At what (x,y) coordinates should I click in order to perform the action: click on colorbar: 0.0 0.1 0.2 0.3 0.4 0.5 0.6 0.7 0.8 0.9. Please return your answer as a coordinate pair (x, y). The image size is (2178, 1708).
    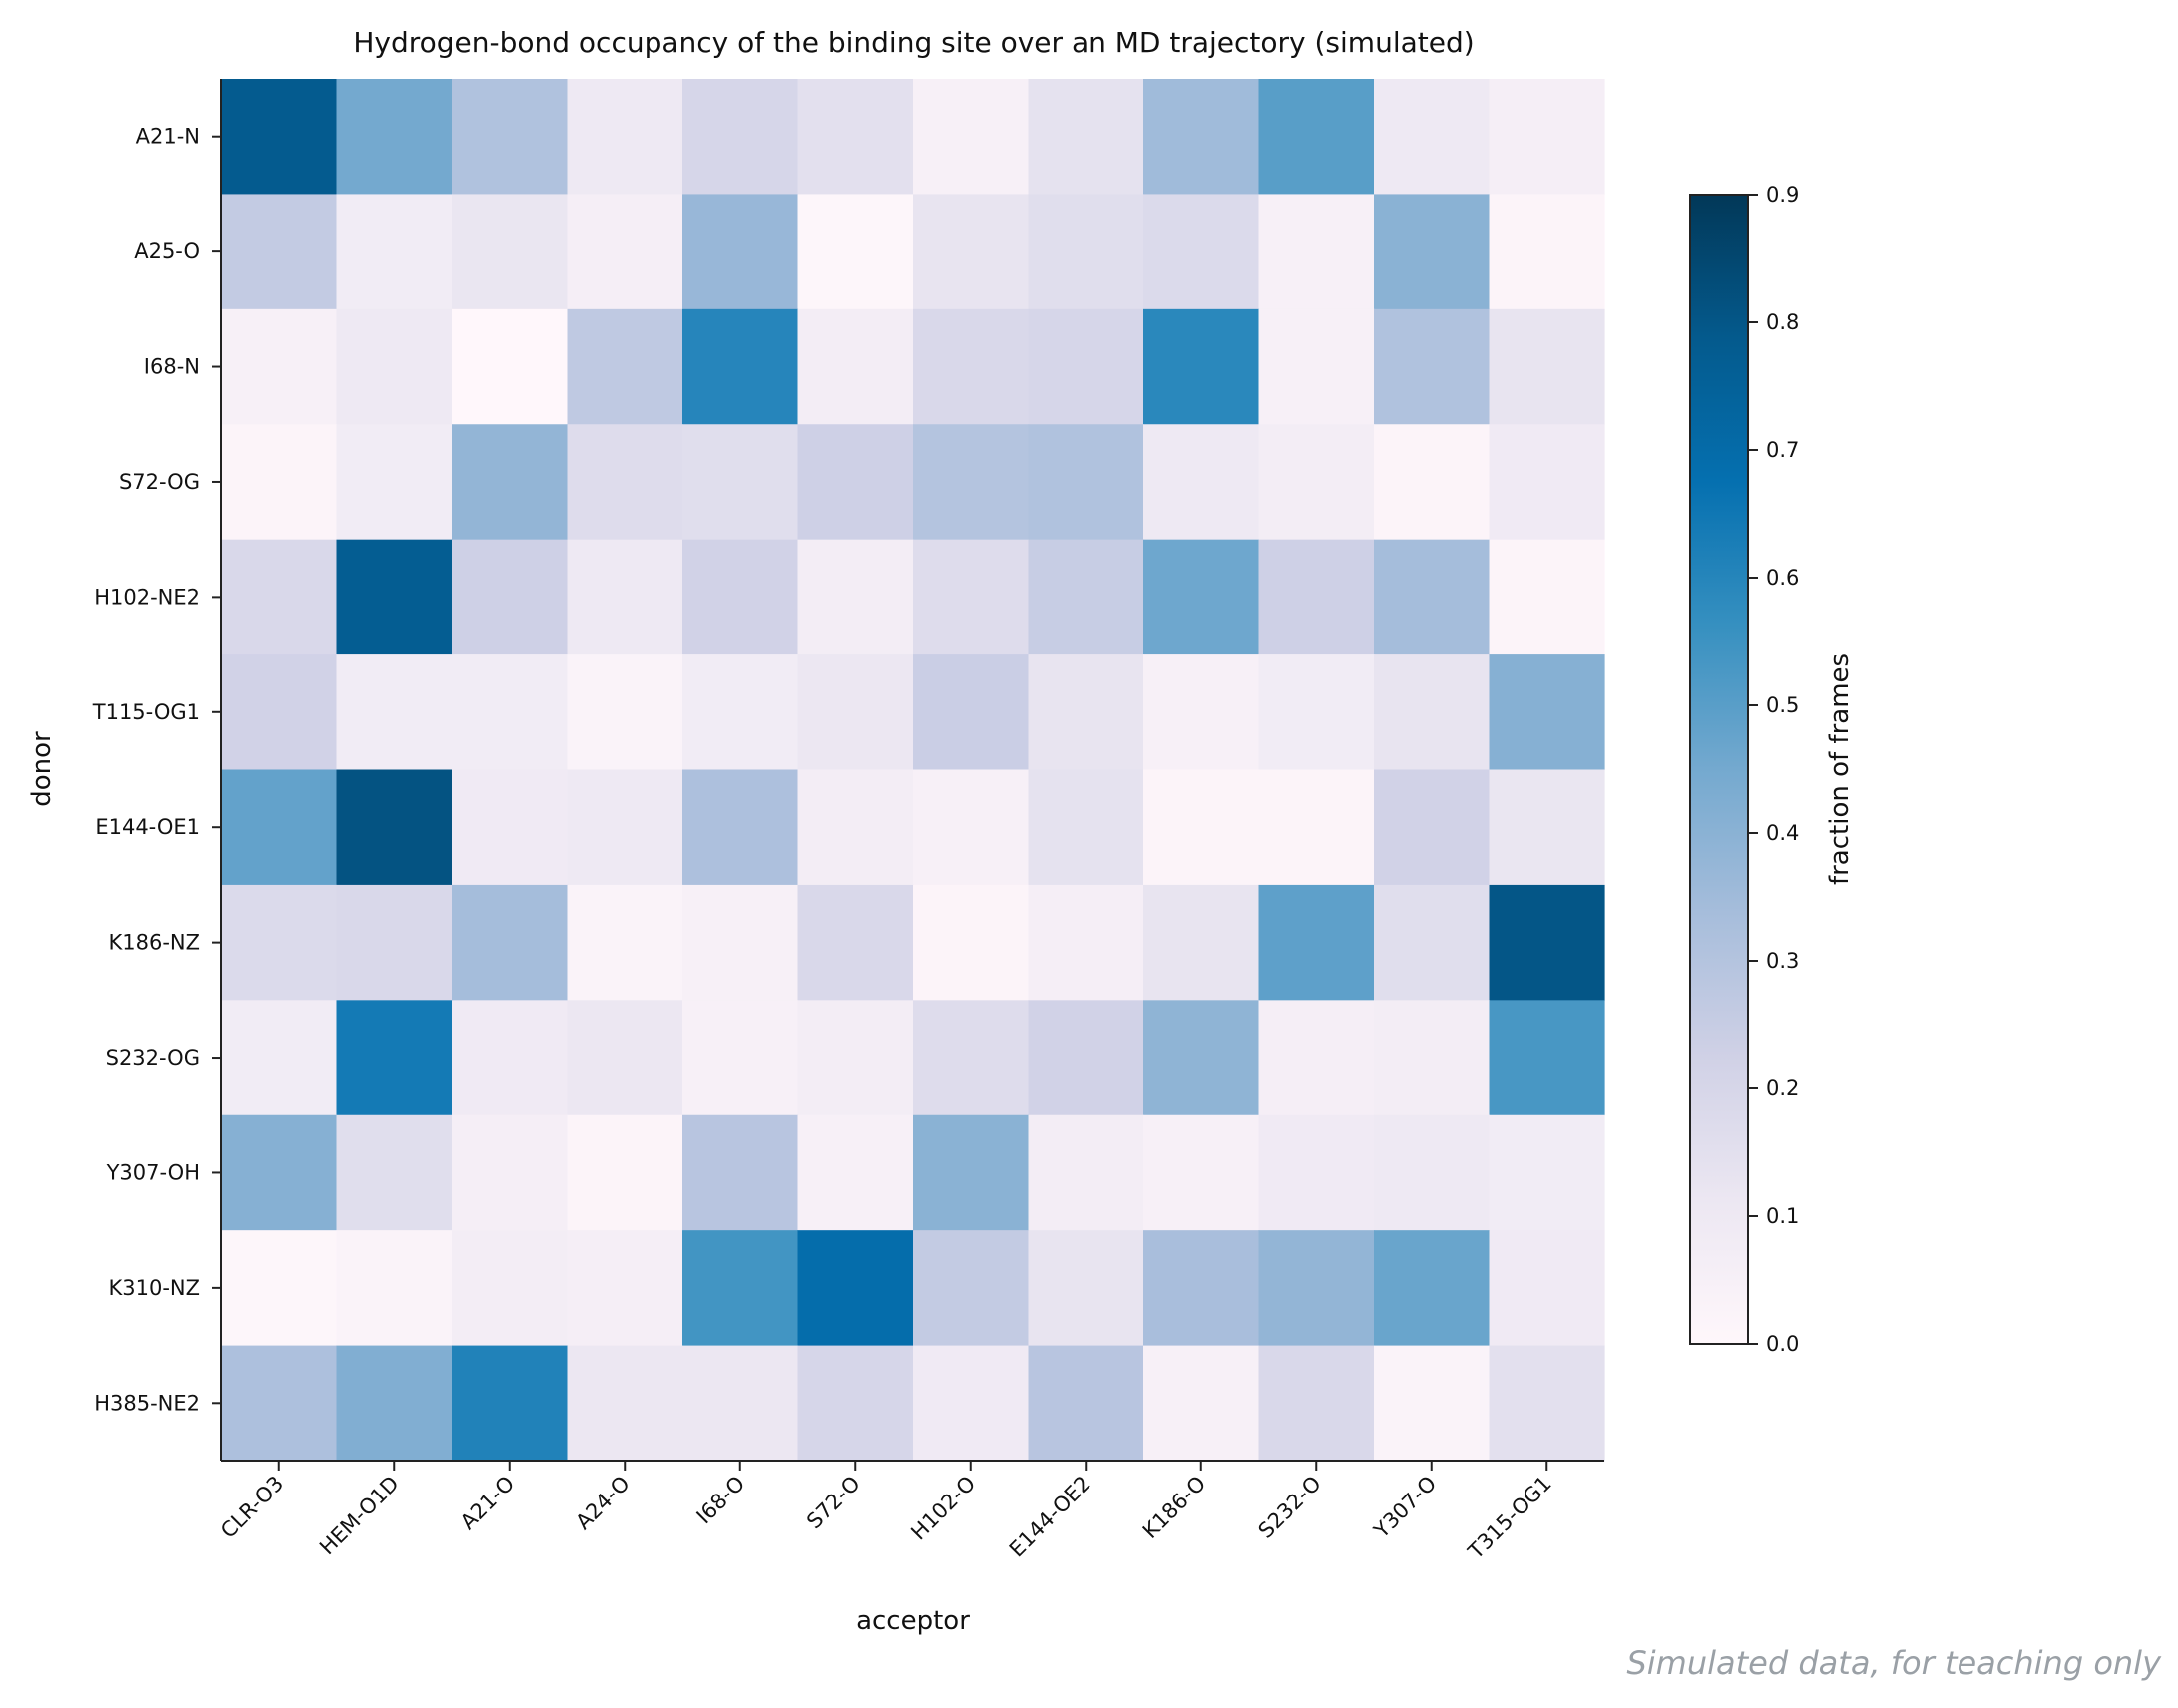
    Looking at the image, I should click on (1744, 769).